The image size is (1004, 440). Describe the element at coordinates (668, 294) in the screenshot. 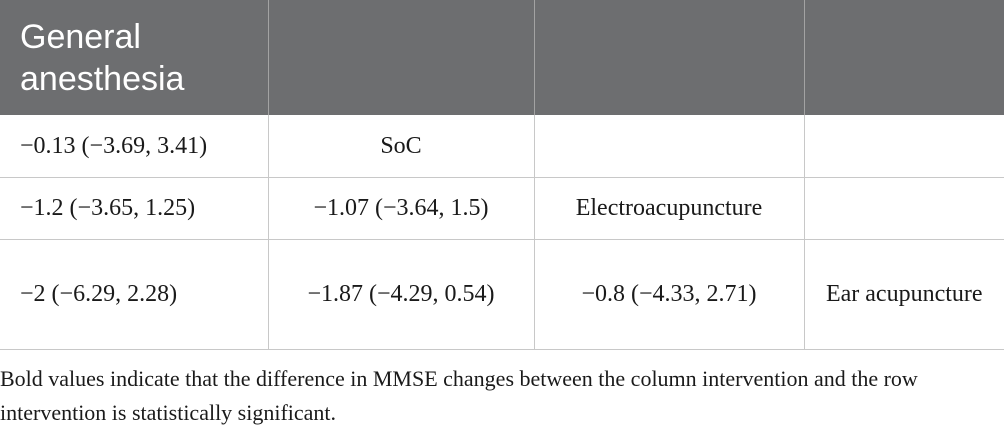

I see `table-cell: −0.8 (−4.33, 2.71)` at that location.